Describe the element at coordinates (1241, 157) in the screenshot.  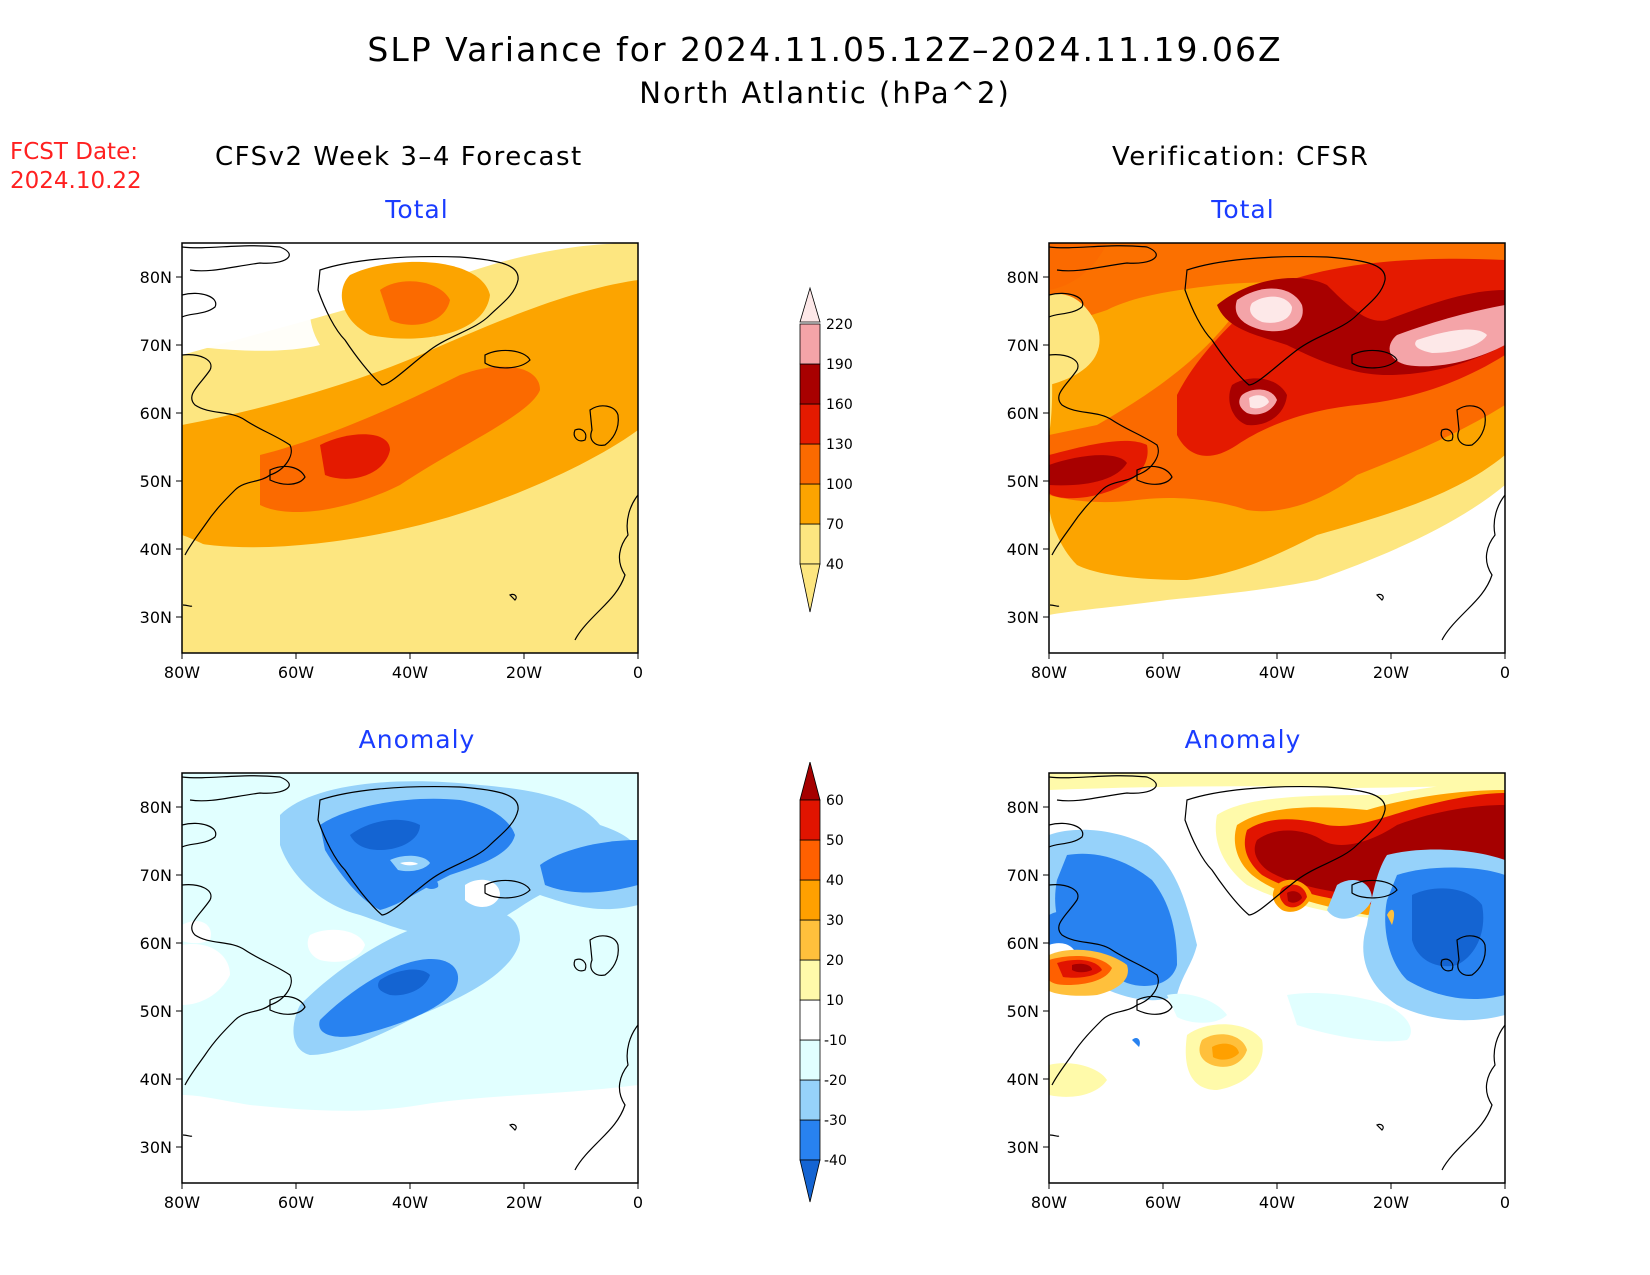
I see `verification-column-title: Verification: CFSR` at that location.